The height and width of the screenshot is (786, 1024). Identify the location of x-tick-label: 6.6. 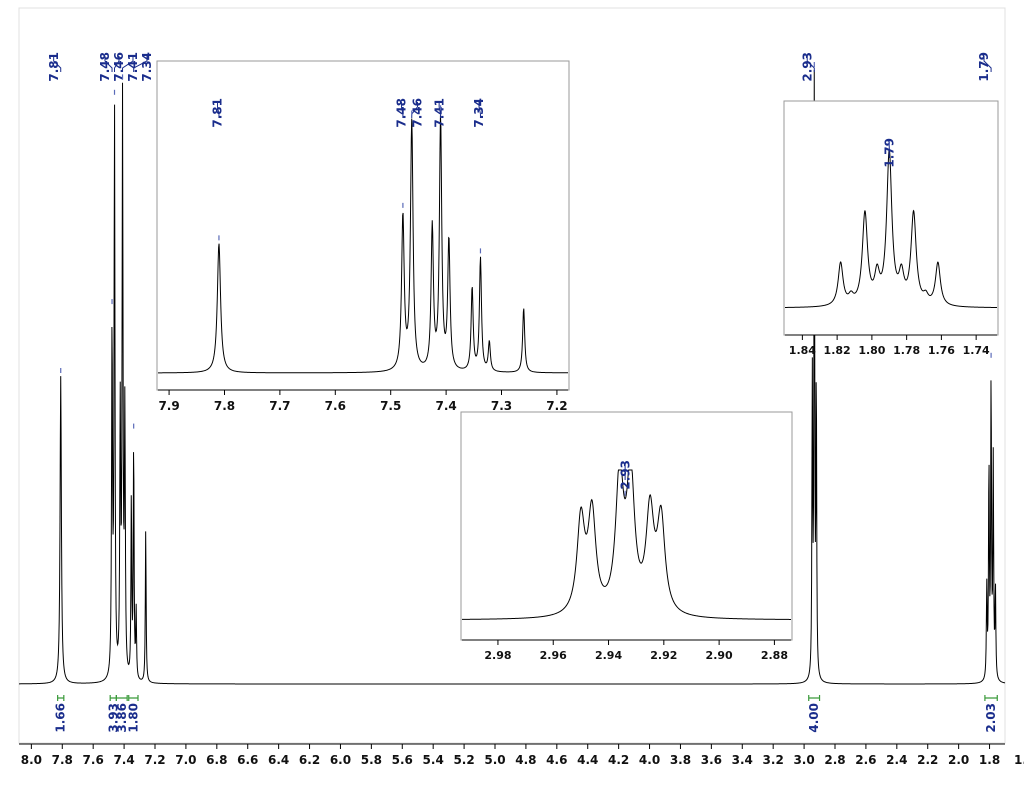
(247, 760).